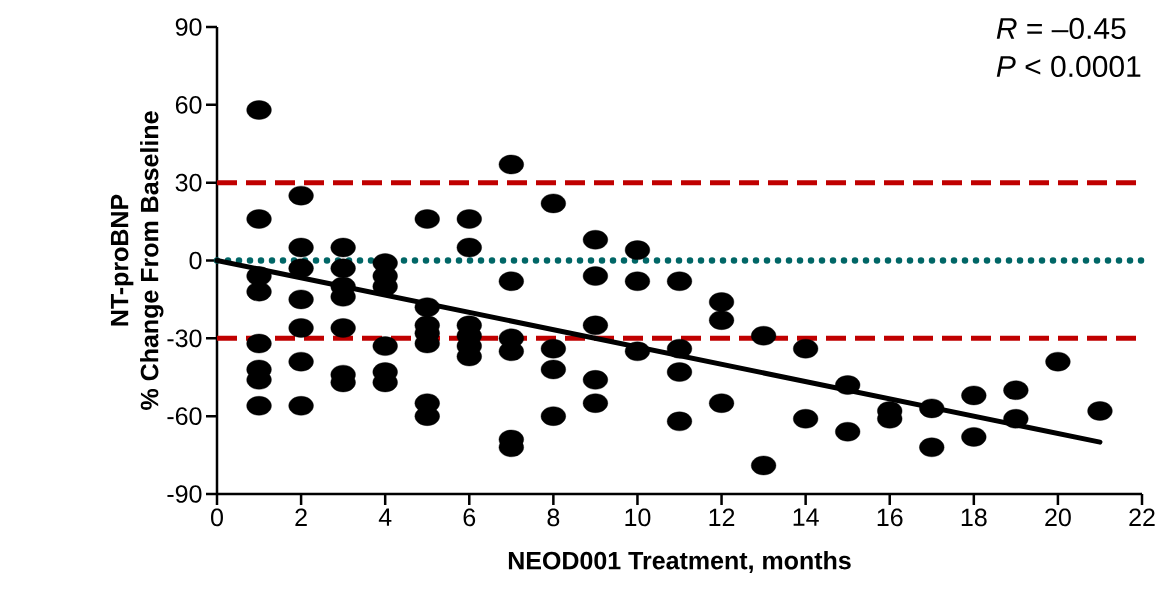 The height and width of the screenshot is (606, 1163). I want to click on annotation: P < 0.0001, so click(1068, 66).